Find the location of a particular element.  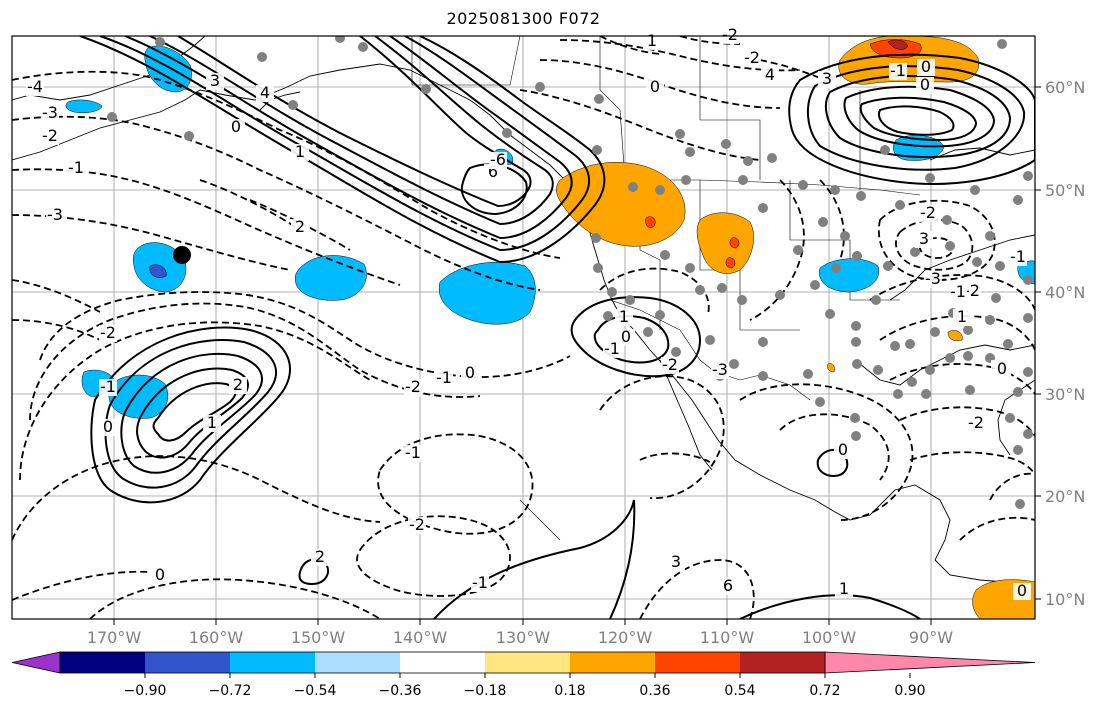

colorbar-extend-high is located at coordinates (930, 662).